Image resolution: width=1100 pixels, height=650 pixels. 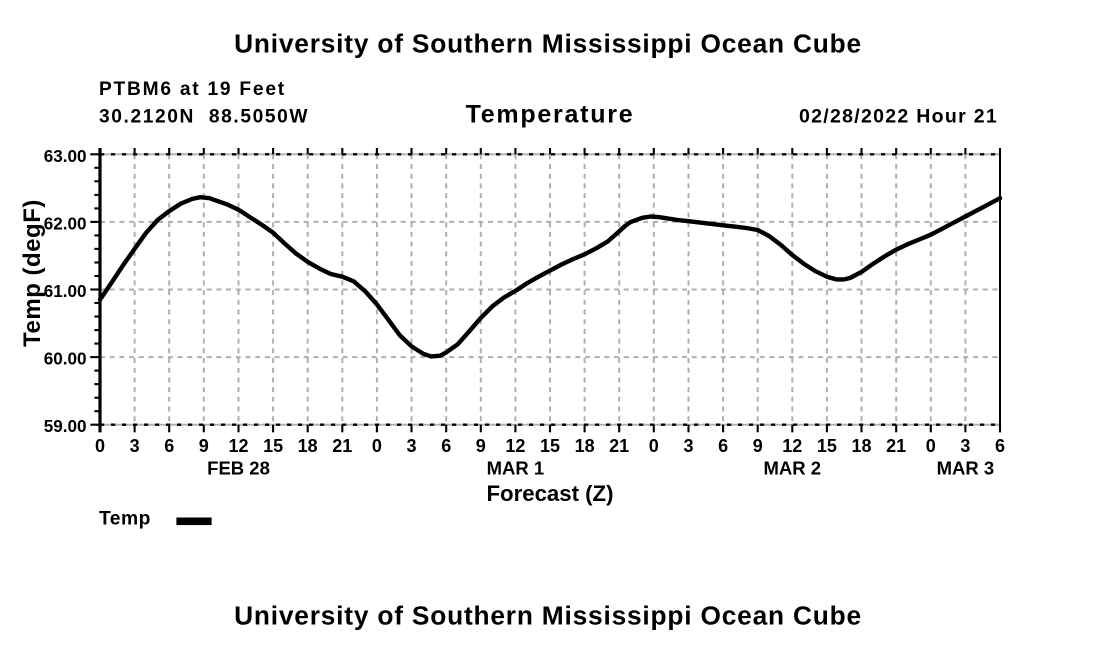 What do you see at coordinates (65, 359) in the screenshot?
I see `svg-text: 60.00` at bounding box center [65, 359].